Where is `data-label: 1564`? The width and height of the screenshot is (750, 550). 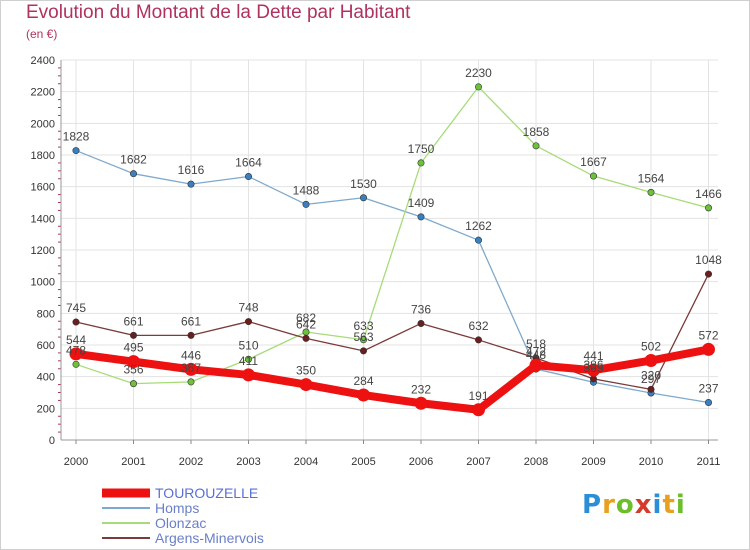 data-label: 1564 is located at coordinates (651, 178).